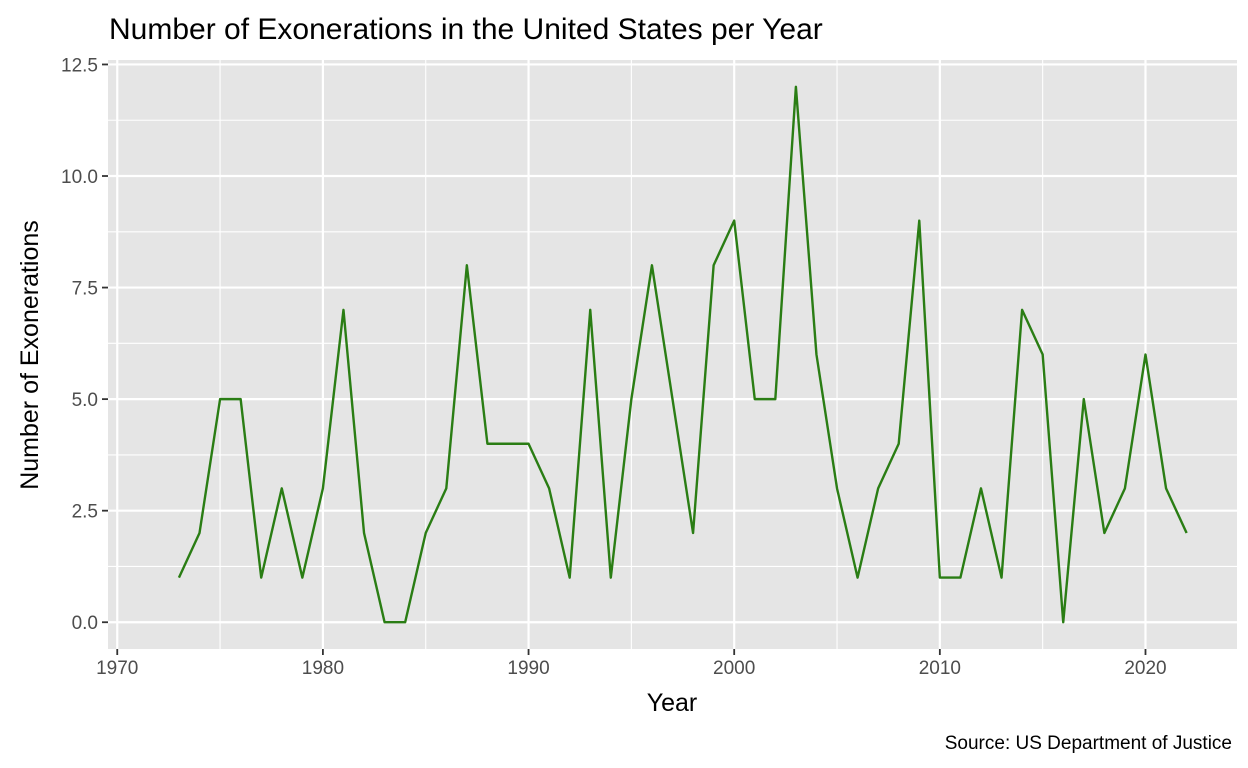 The image size is (1248, 768). What do you see at coordinates (940, 668) in the screenshot?
I see `x-tick-label: 2010` at bounding box center [940, 668].